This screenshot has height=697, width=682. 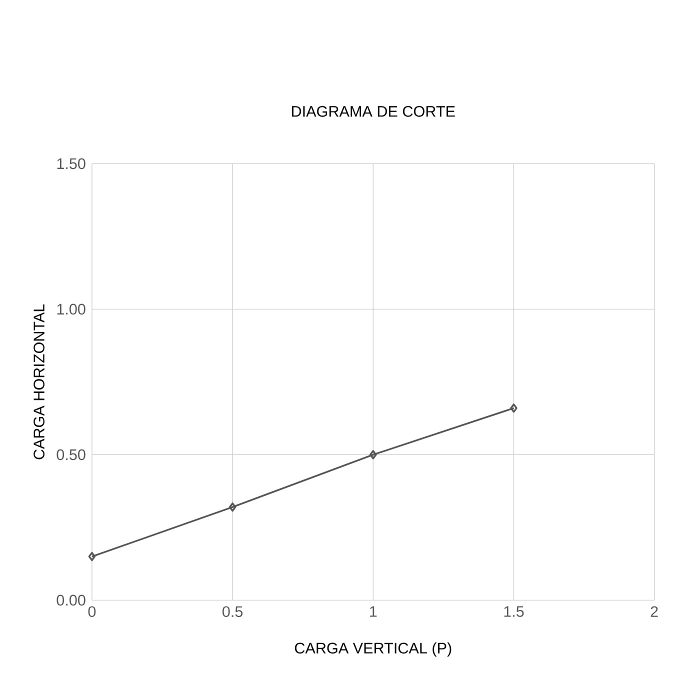 What do you see at coordinates (38, 382) in the screenshot?
I see `y-axis-title: CARGA HORIZONTAL` at bounding box center [38, 382].